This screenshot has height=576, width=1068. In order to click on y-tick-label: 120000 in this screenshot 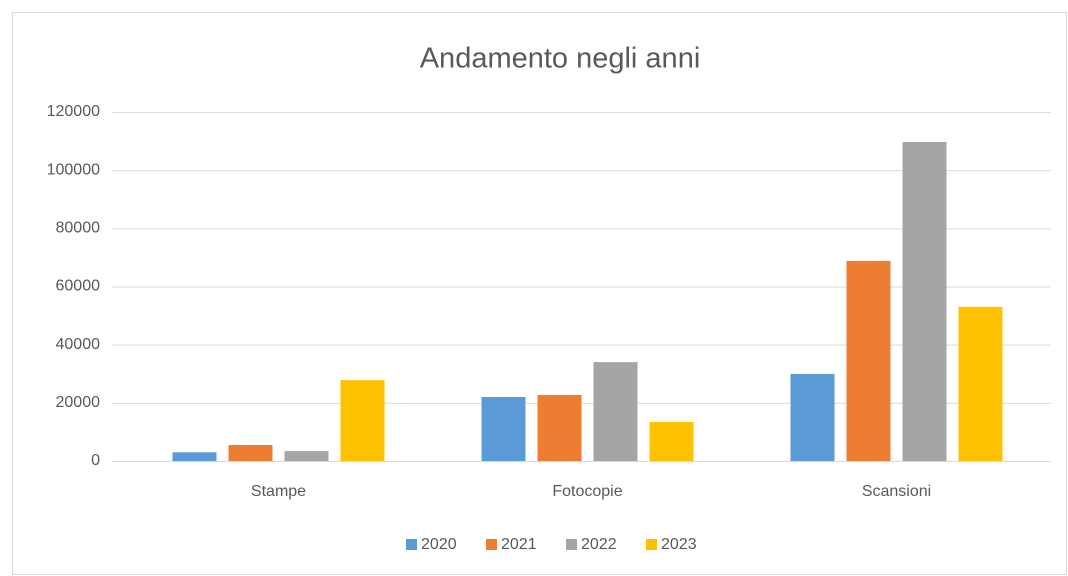, I will do `click(73, 111)`.